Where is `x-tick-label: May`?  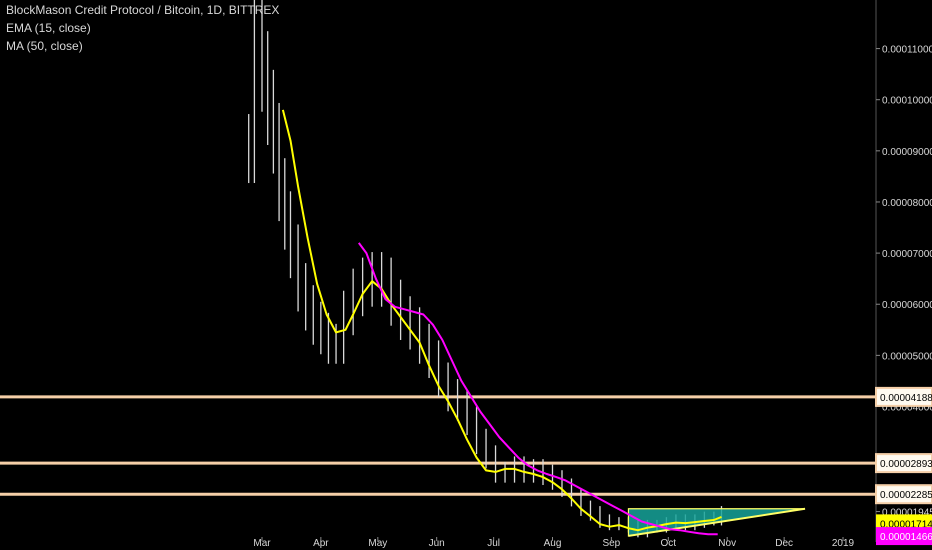
x-tick-label: May is located at coordinates (377, 543).